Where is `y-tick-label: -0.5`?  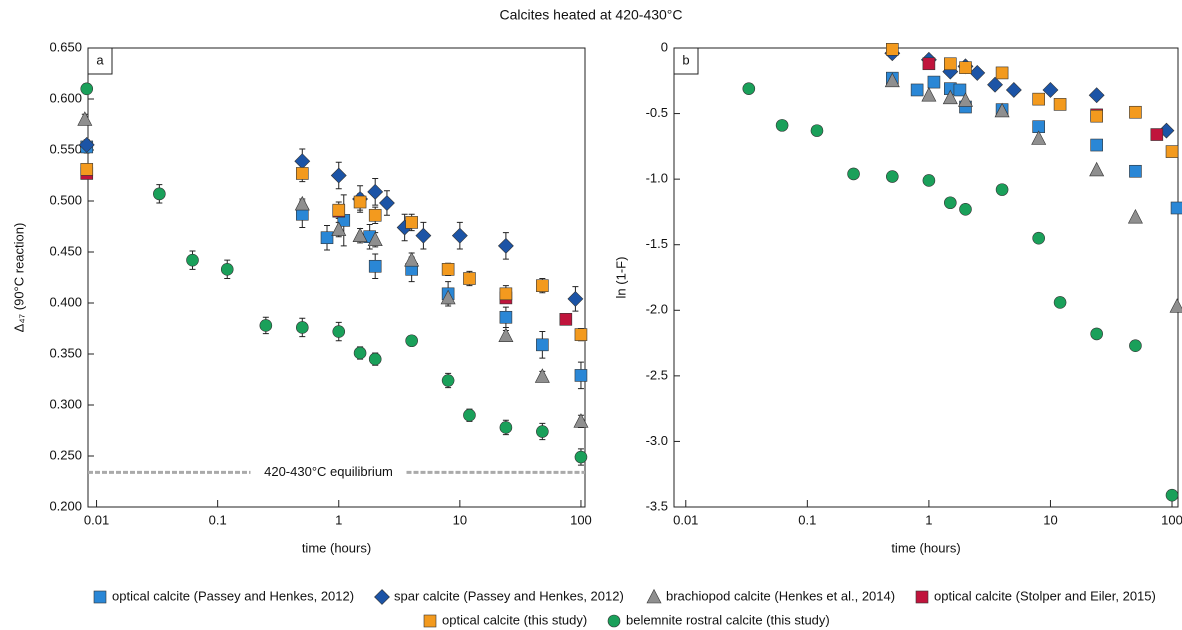 y-tick-label: -0.5 is located at coordinates (657, 112).